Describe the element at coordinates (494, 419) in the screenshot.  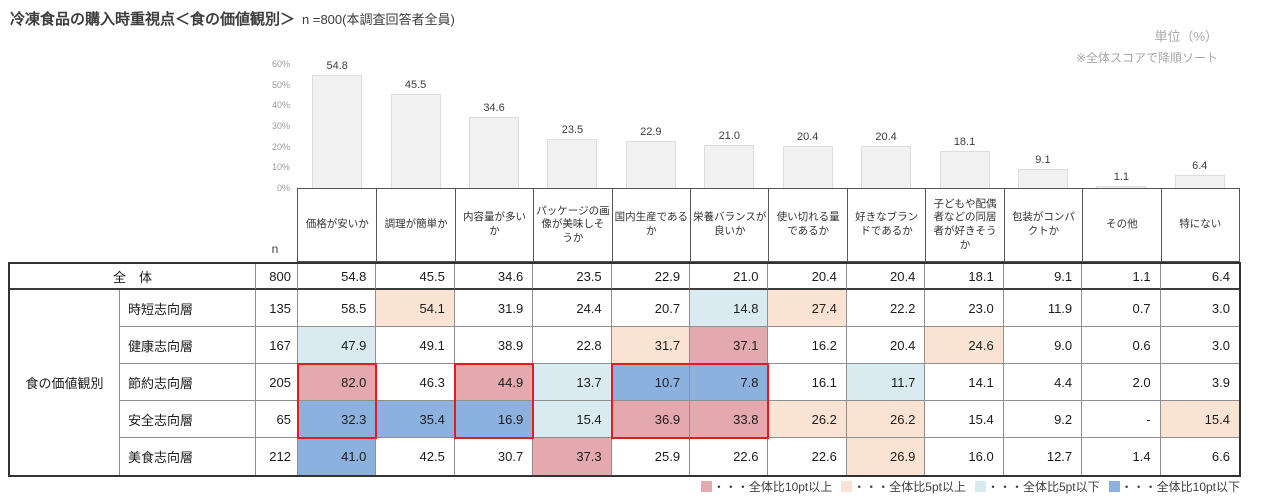
I see `table-cell: 16.9` at that location.